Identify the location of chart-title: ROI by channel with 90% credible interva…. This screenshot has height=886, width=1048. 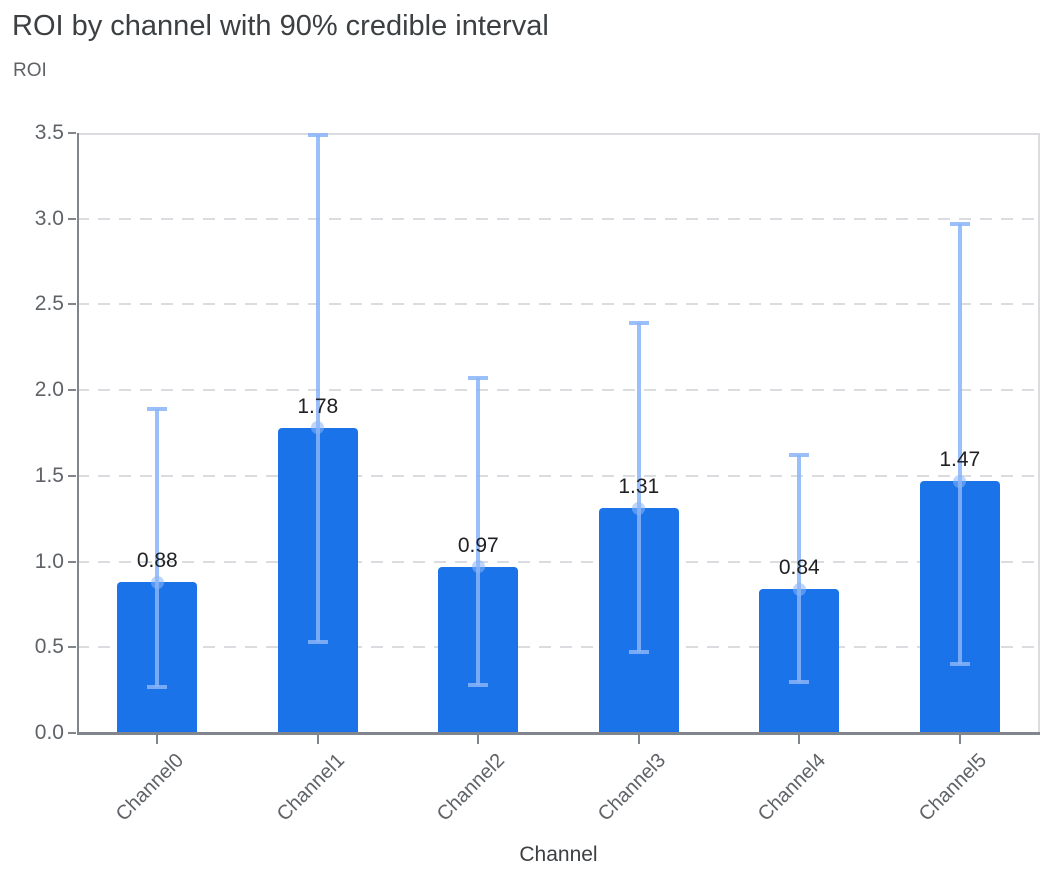
(280, 26).